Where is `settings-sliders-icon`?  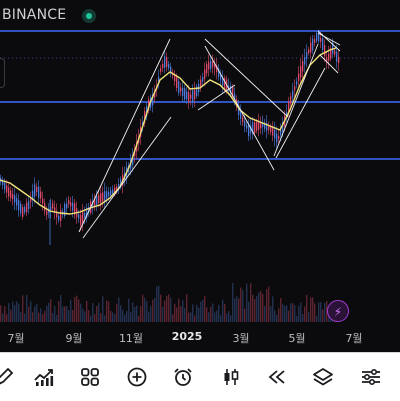
settings-sliders-icon is located at coordinates (371, 377).